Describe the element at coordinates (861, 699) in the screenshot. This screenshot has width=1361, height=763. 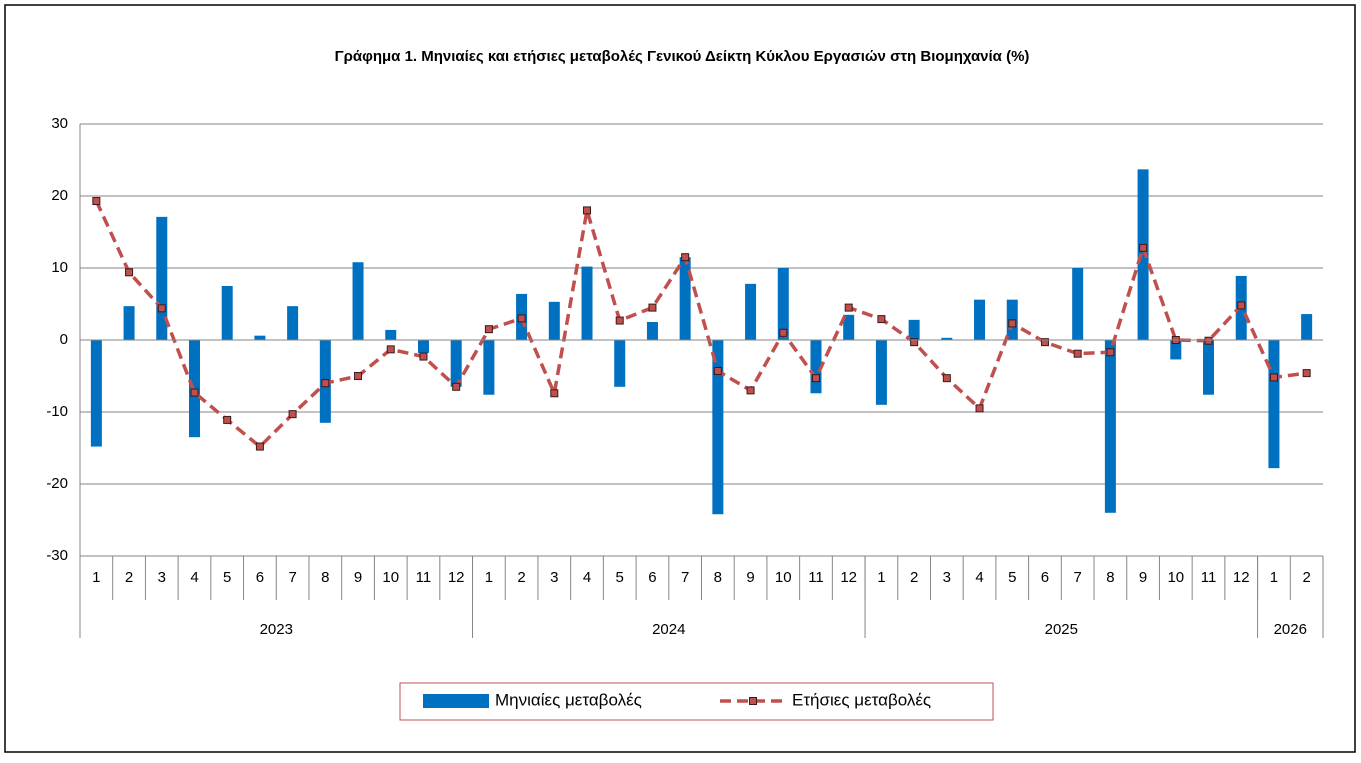
I see `legend-label: Ετήσιες μεταβολές` at that location.